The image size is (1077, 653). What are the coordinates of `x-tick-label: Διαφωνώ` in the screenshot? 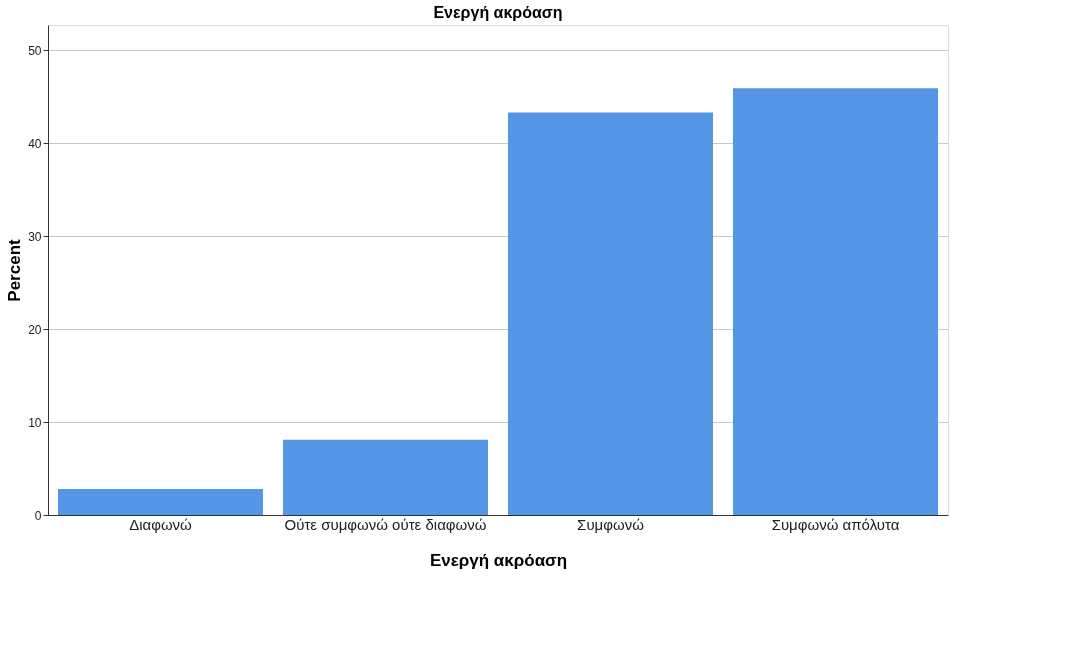 It's located at (161, 524).